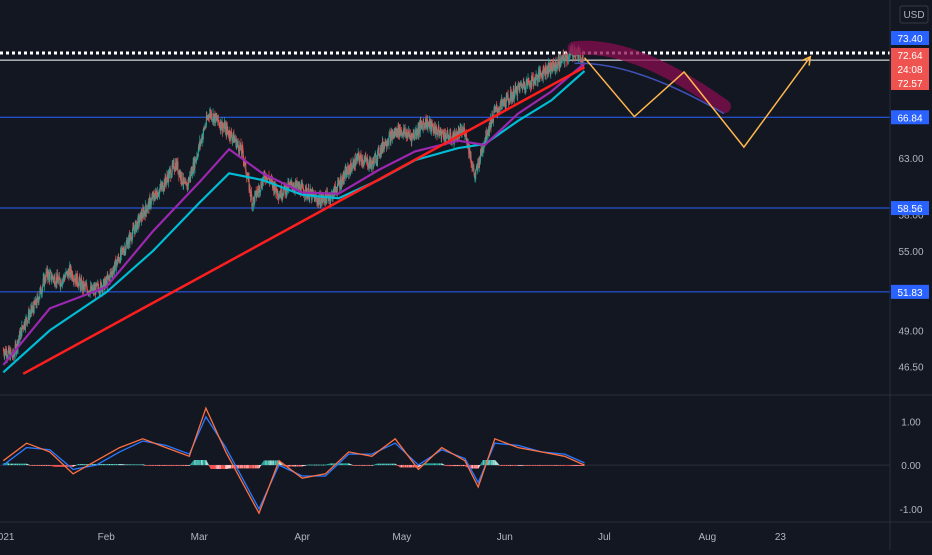 The height and width of the screenshot is (555, 932). What do you see at coordinates (911, 510) in the screenshot?
I see `osc-tick-label-2: -1.00` at bounding box center [911, 510].